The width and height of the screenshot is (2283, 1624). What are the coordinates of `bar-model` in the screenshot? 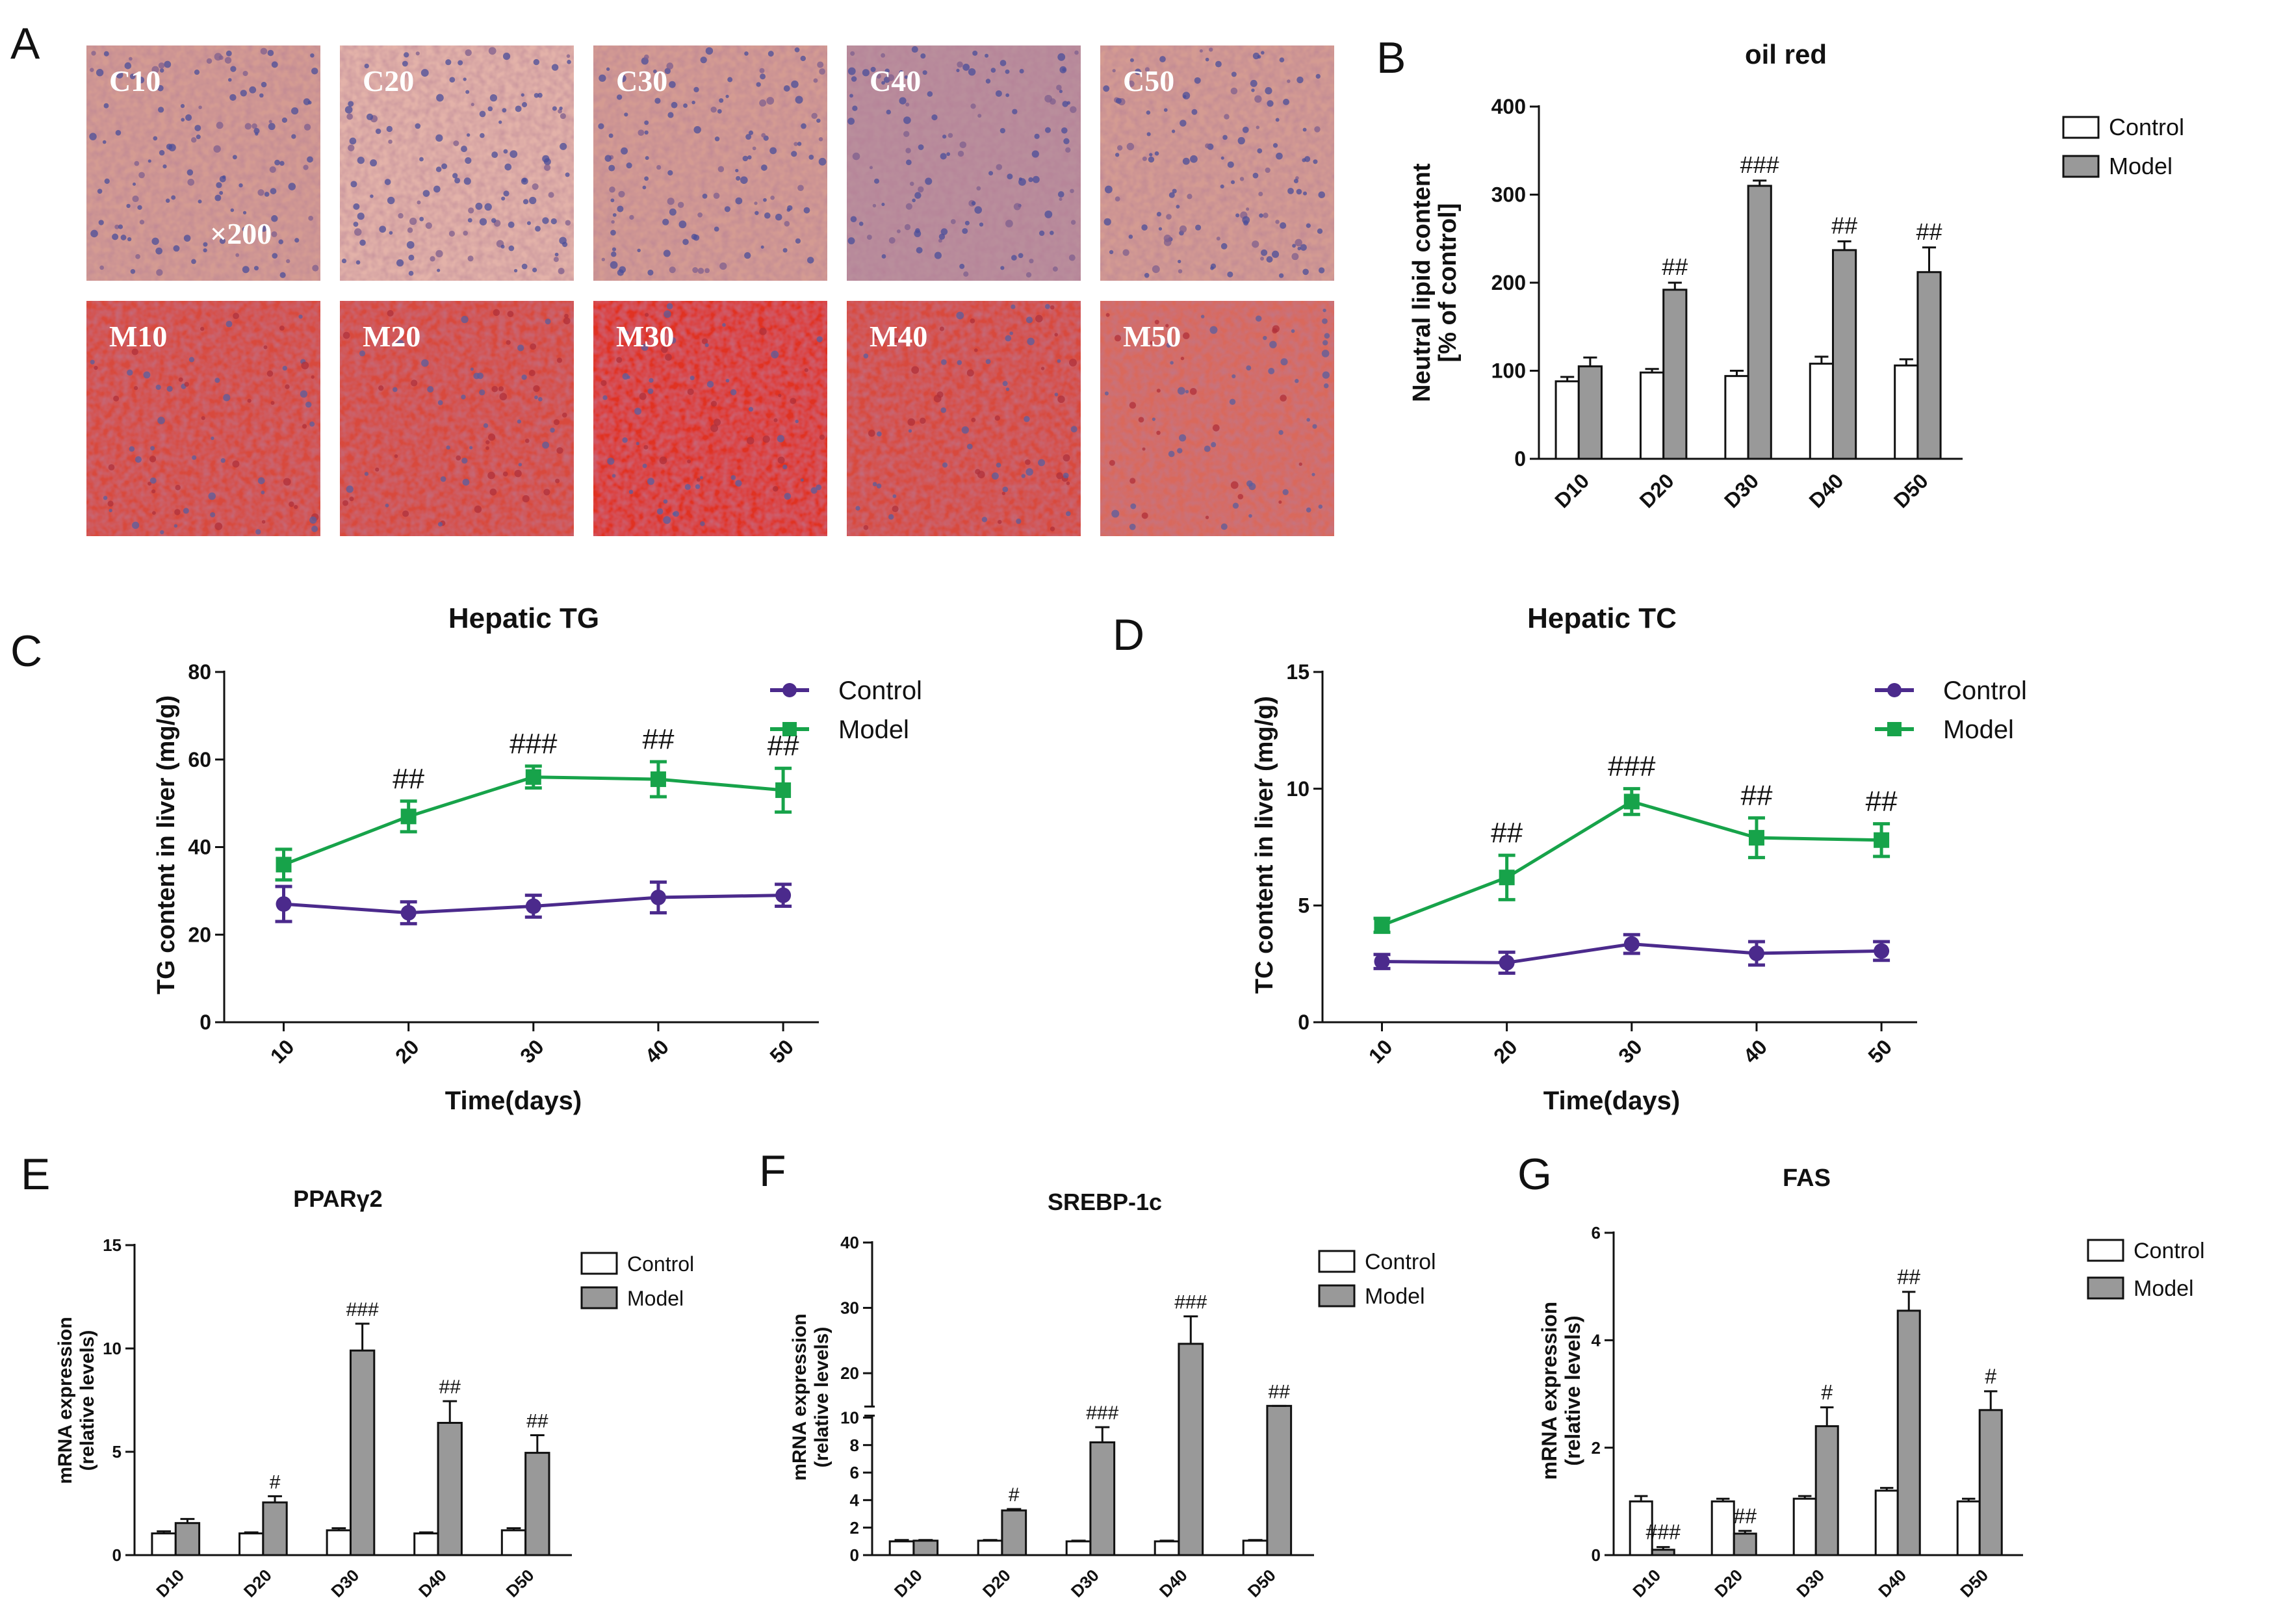 It's located at (1590, 412).